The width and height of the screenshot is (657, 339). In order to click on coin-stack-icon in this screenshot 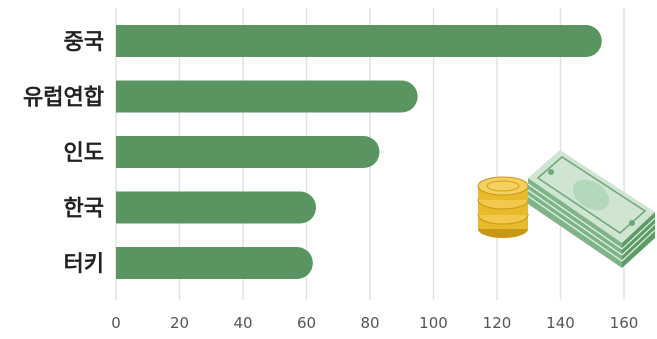, I will do `click(503, 207)`.